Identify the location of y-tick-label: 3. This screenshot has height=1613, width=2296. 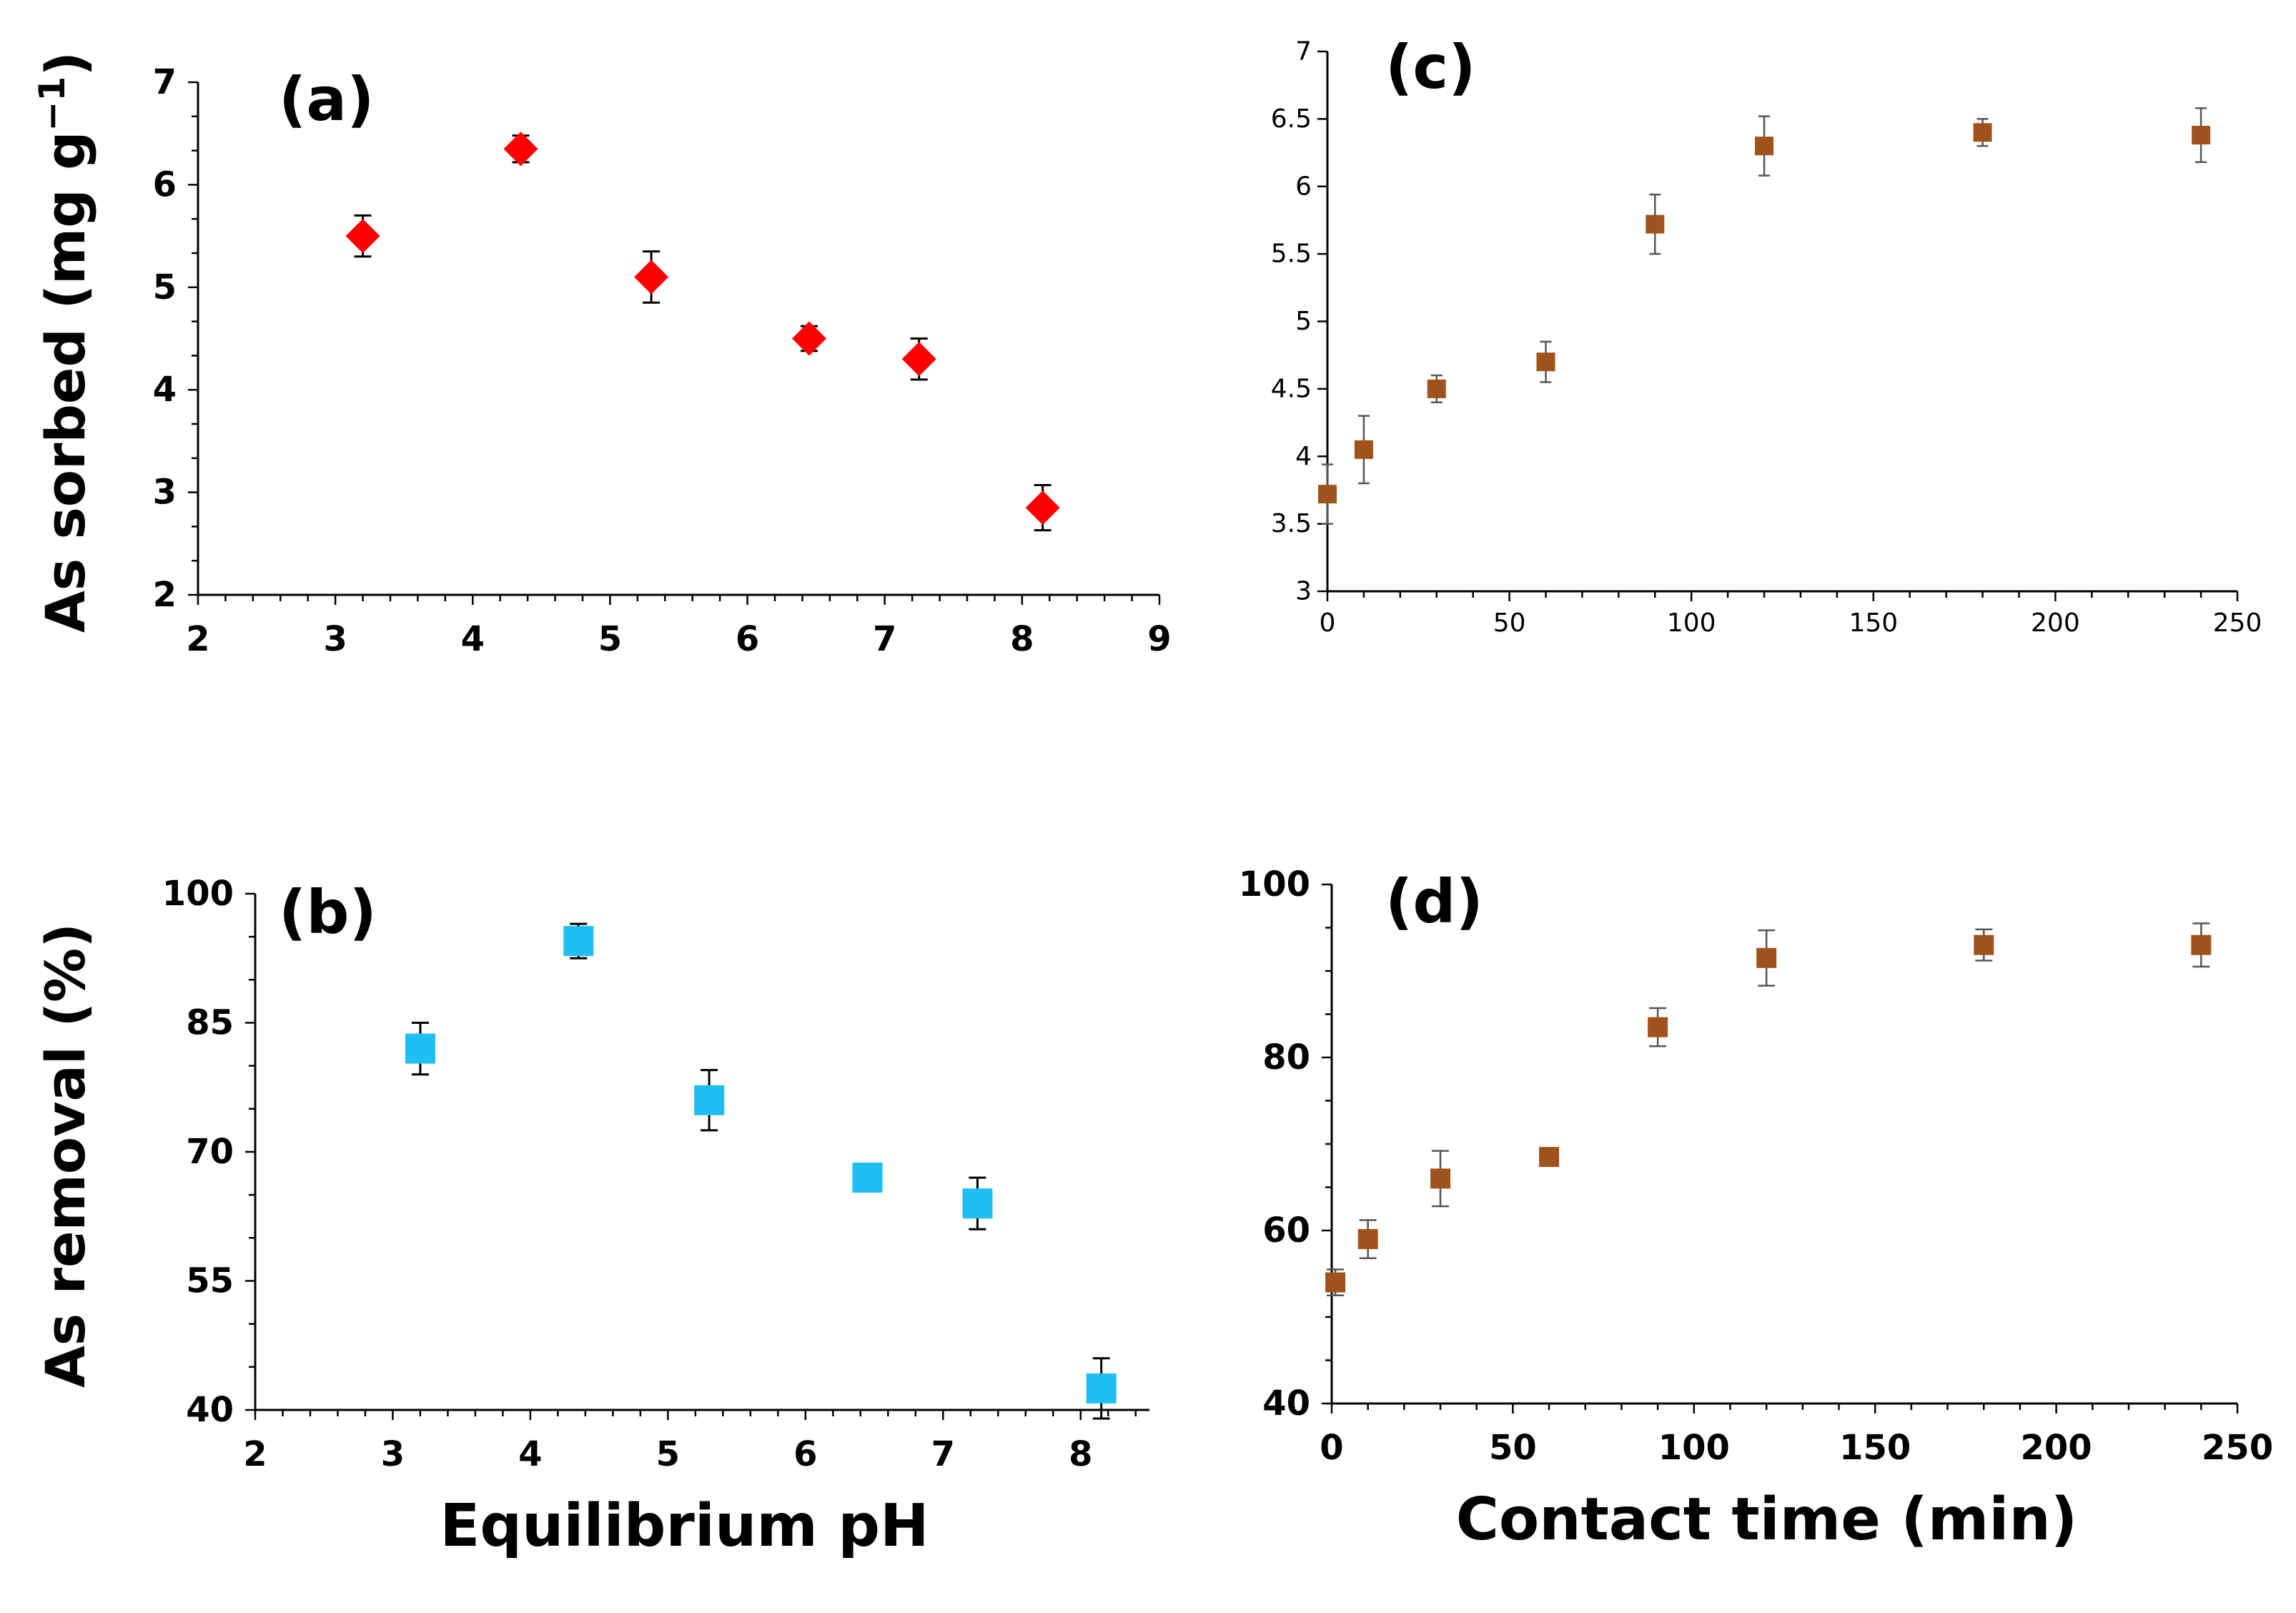
(1303, 591).